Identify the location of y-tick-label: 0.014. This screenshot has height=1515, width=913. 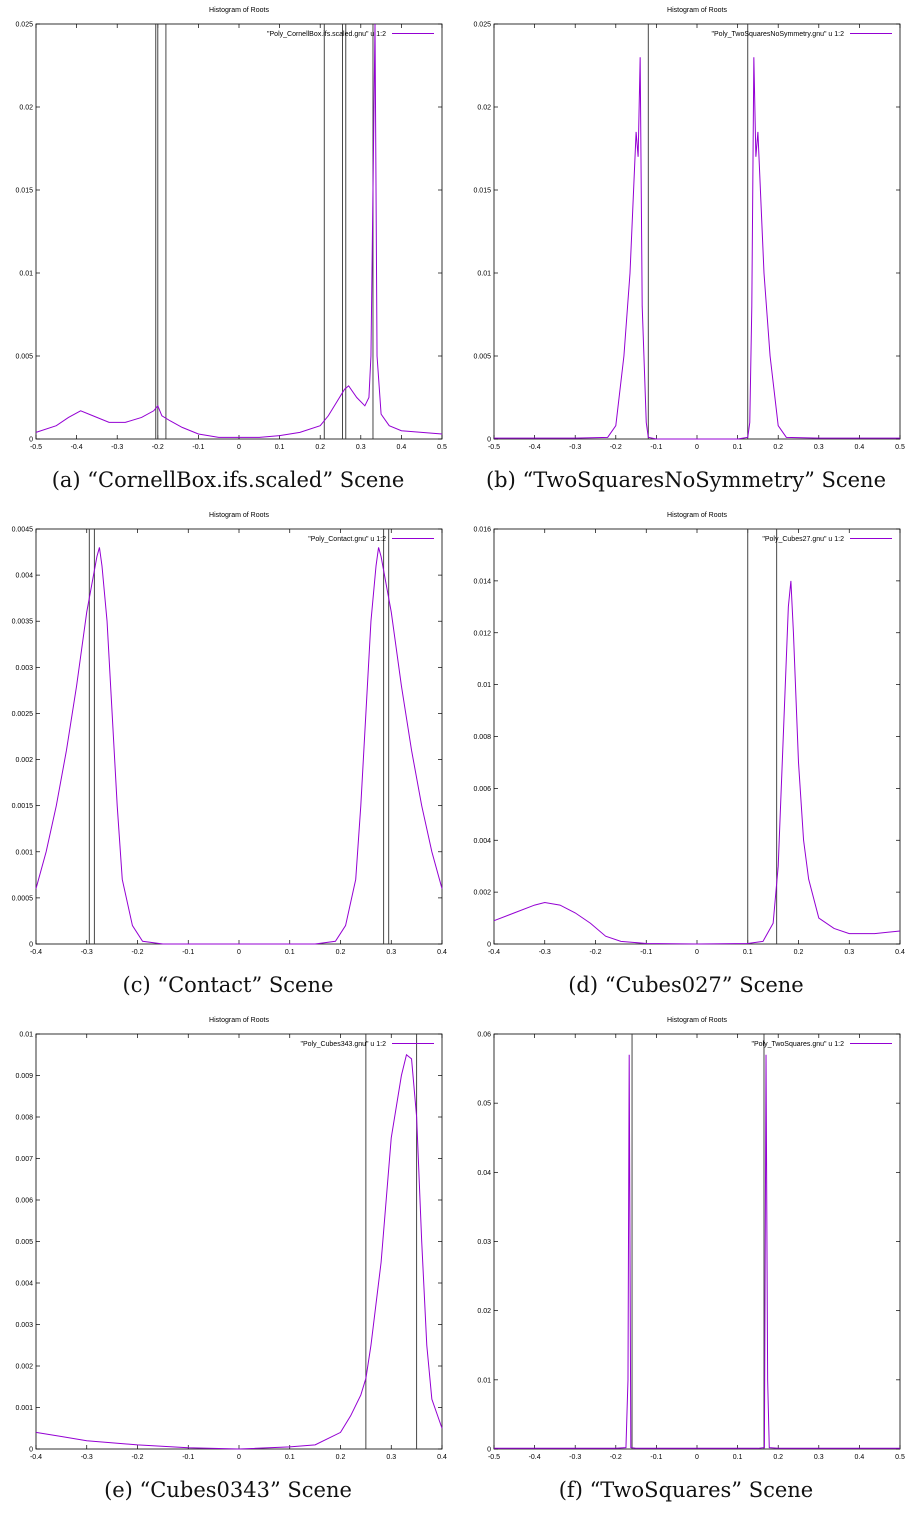
(482, 581).